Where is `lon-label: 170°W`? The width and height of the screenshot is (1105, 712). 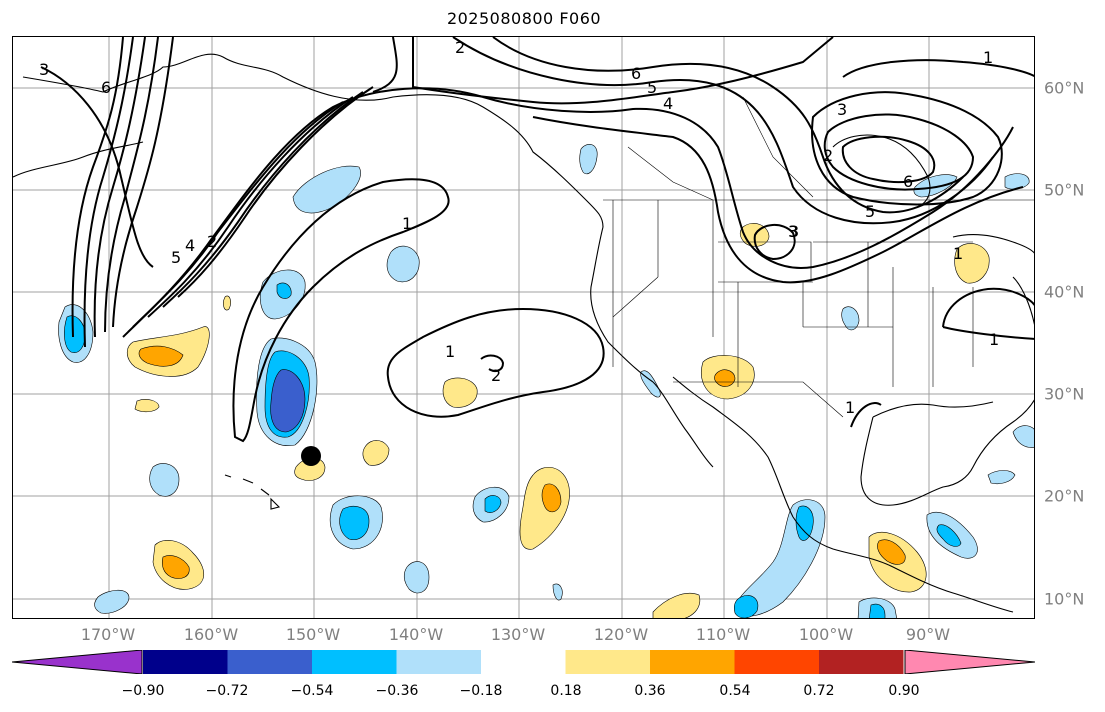
lon-label: 170°W is located at coordinates (108, 634).